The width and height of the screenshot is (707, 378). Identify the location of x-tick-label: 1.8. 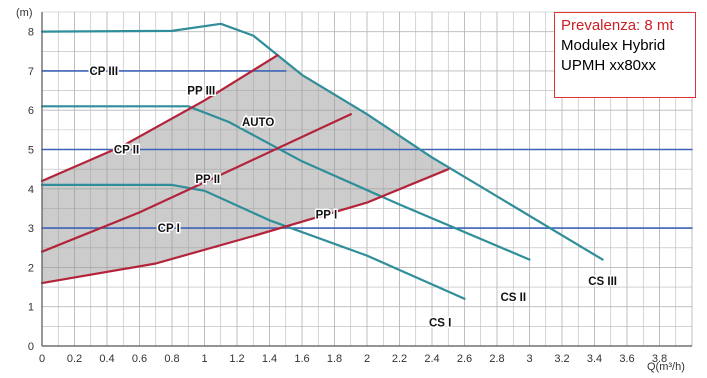
(334, 359).